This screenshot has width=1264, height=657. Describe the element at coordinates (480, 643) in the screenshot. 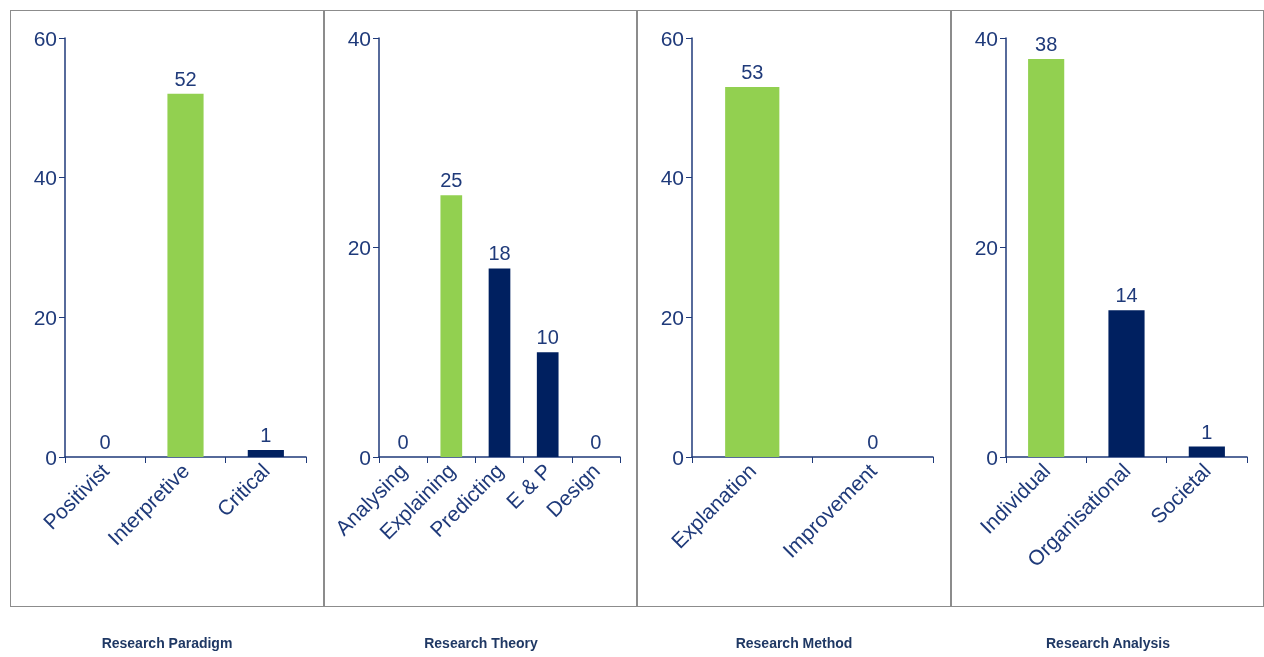

I see `text: Research Theory` at that location.